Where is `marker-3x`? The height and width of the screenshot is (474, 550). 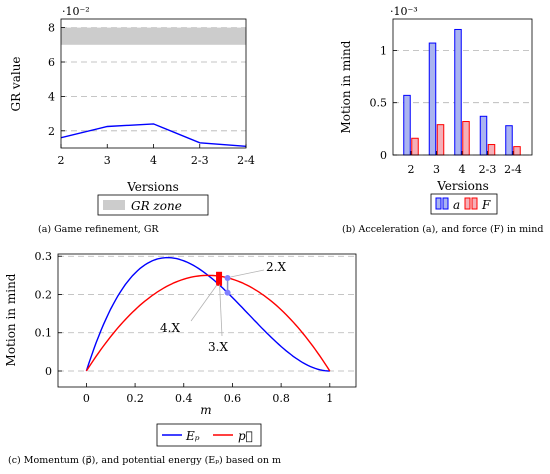
marker-3x is located at coordinates (227, 292).